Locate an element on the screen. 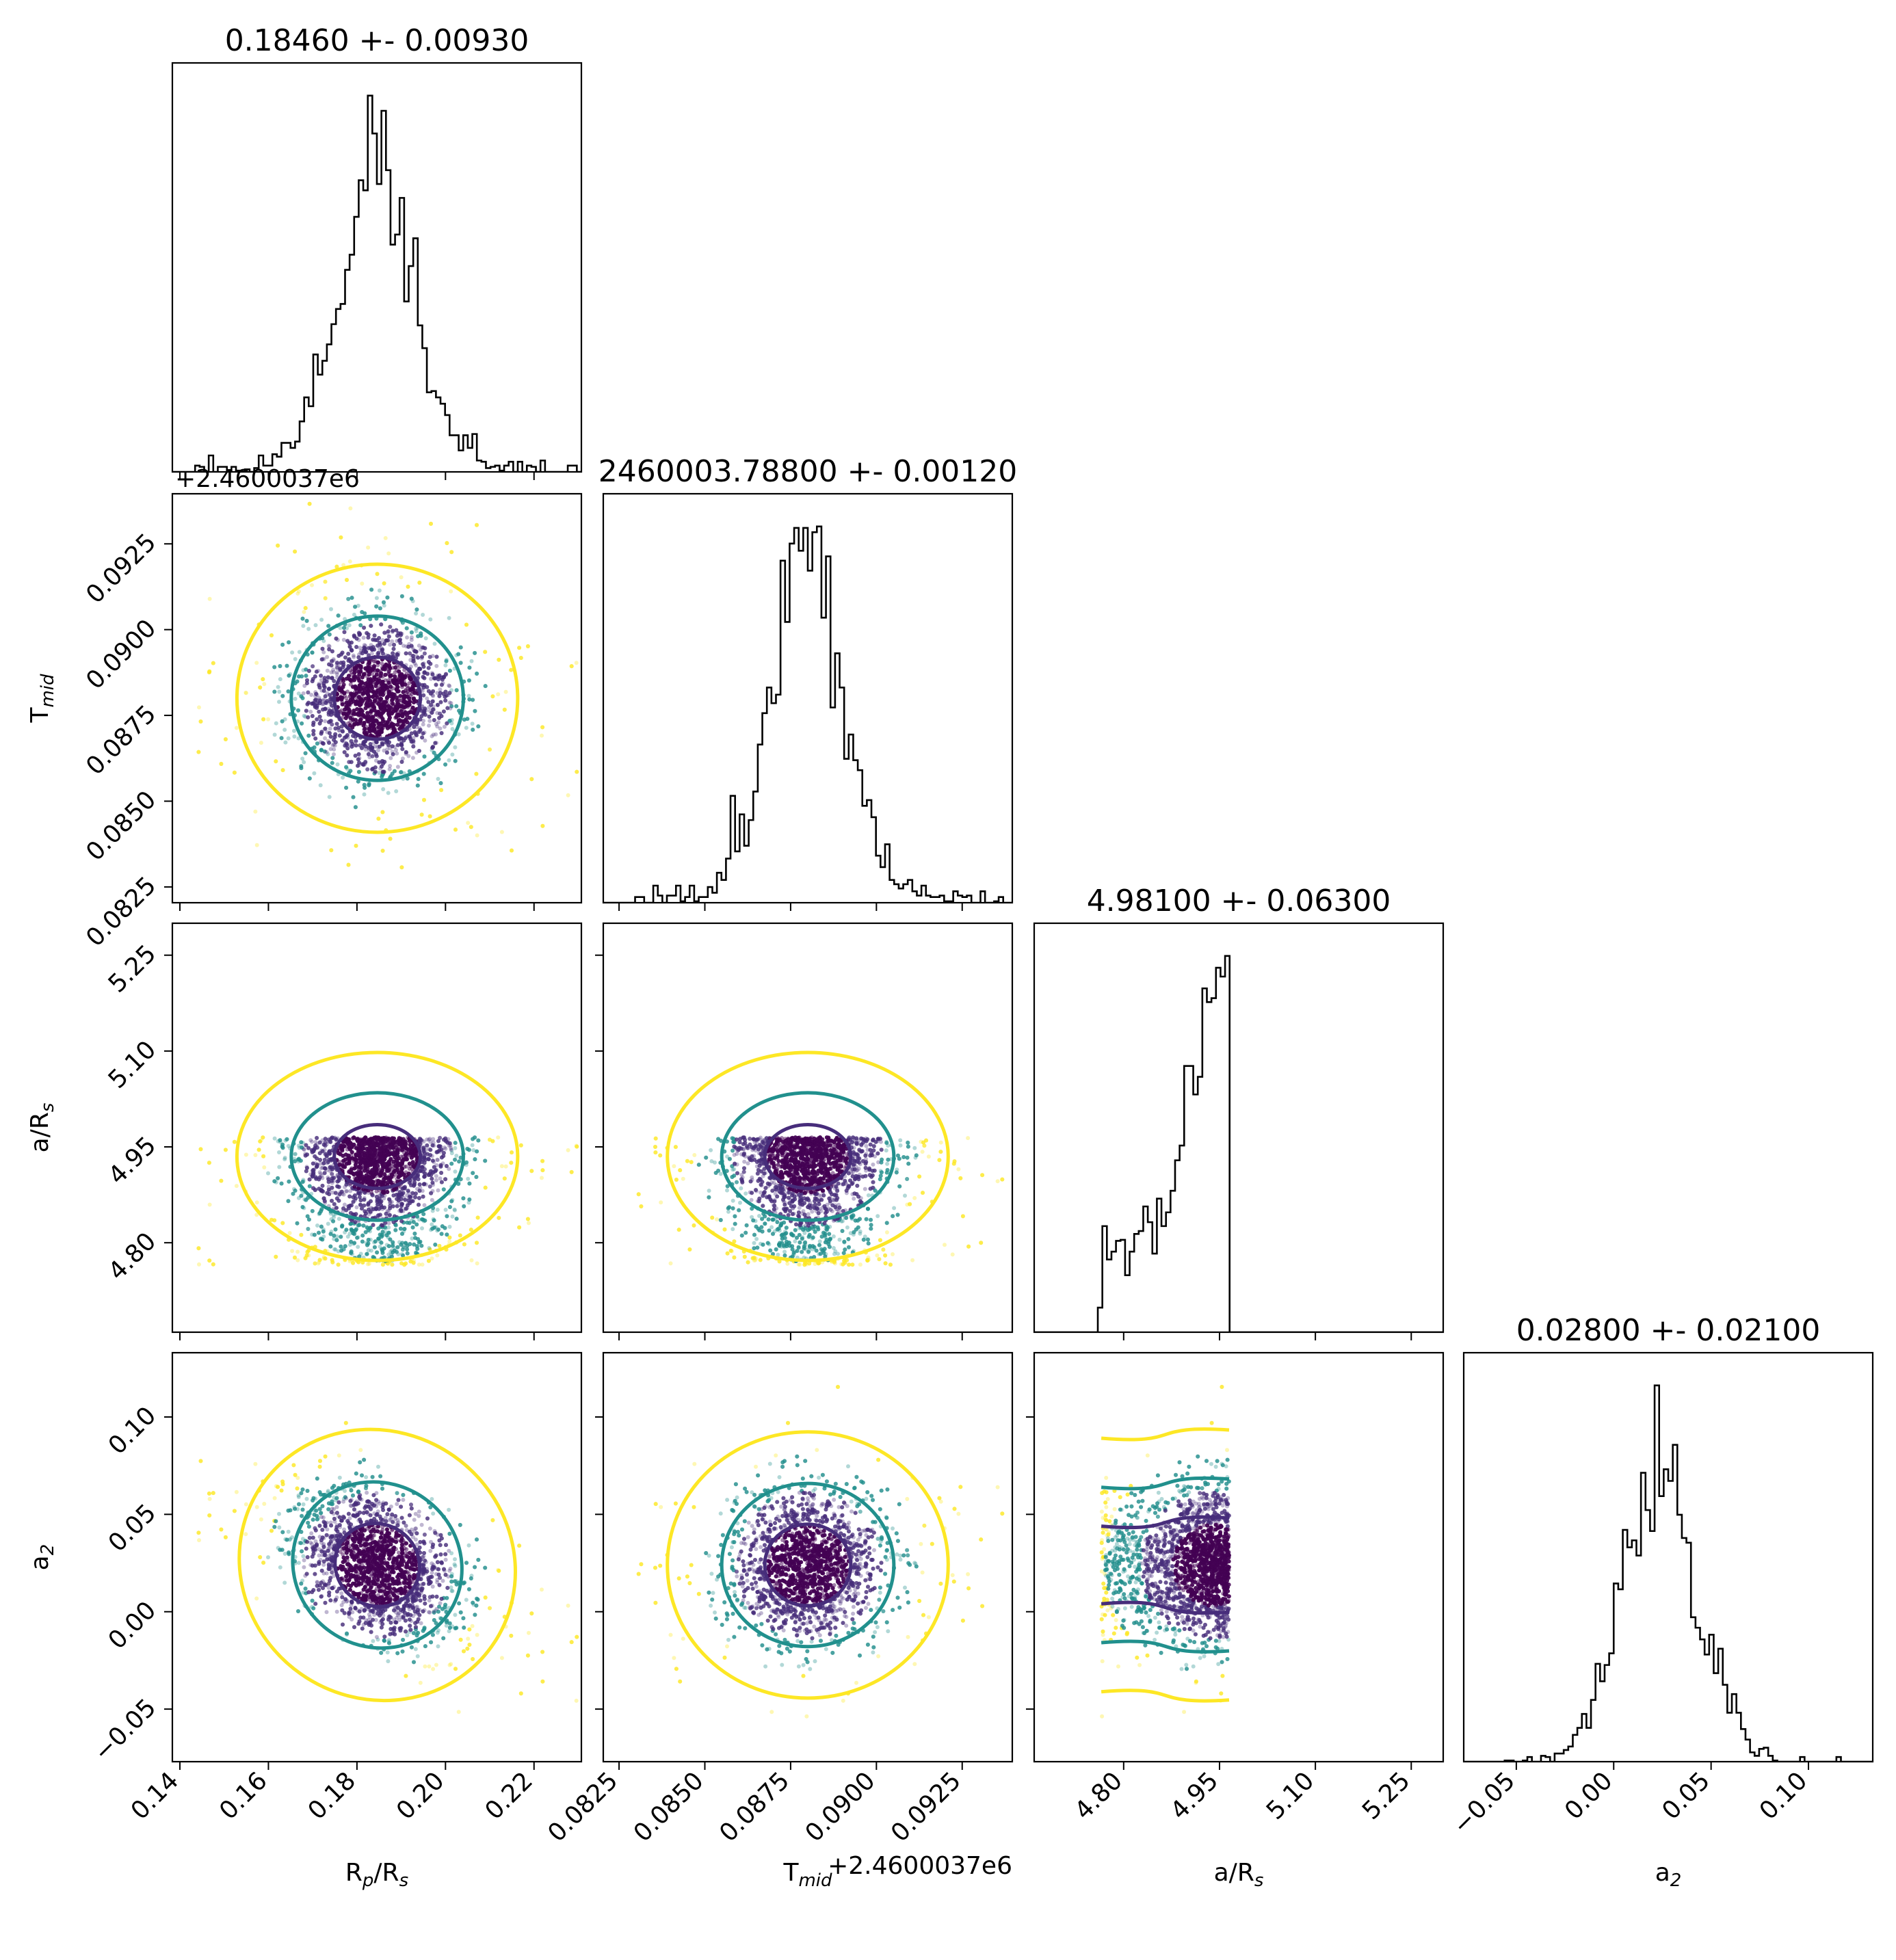 This screenshot has width=1896, height=1960. histogram-rp is located at coordinates (376, 283).